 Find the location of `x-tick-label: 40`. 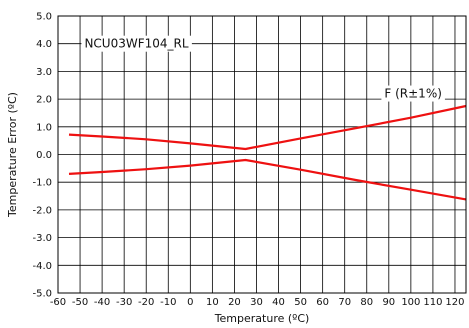

x-tick-label: 40 is located at coordinates (278, 302).